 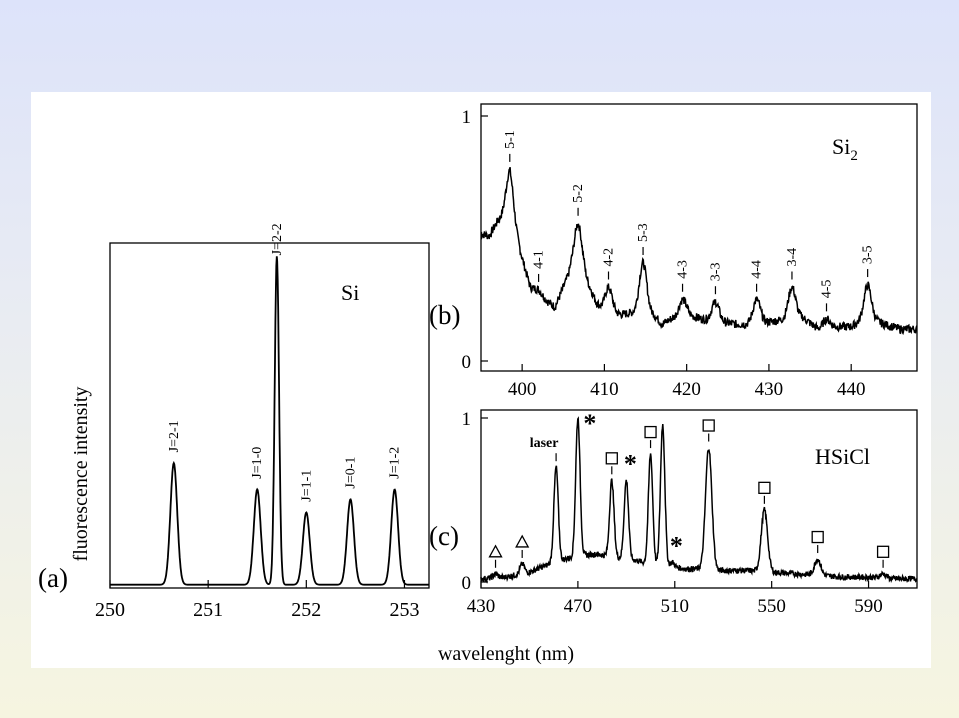 I want to click on panel-b-band-label: 4-2, so click(x=609, y=257).